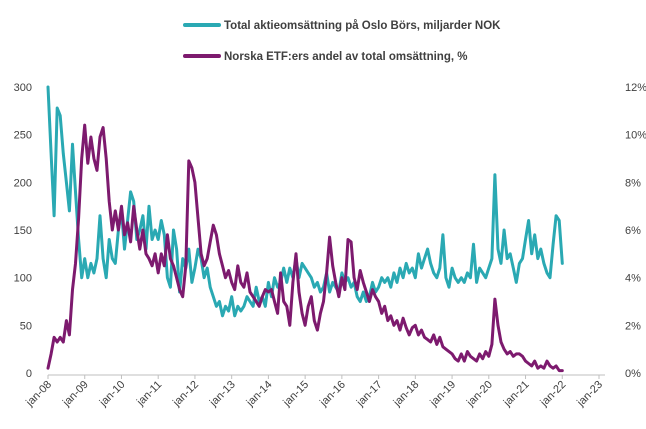 This screenshot has height=429, width=646. Describe the element at coordinates (38, 394) in the screenshot. I see `x-tick-label: jan-08` at that location.